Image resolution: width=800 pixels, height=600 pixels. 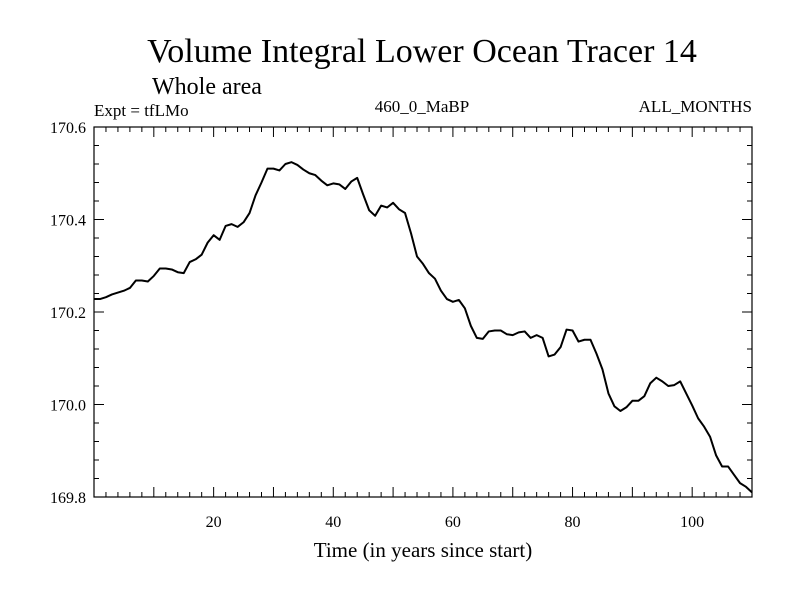 I want to click on x-tick-label: 20, so click(x=214, y=522).